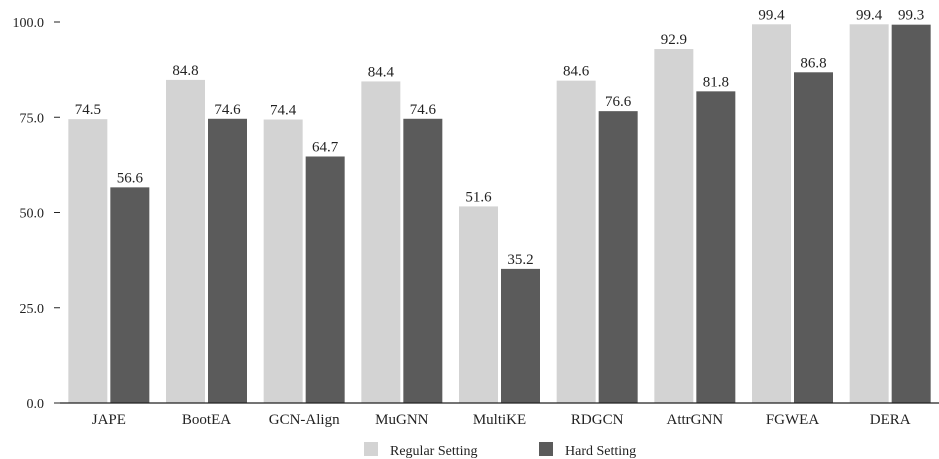 The width and height of the screenshot is (939, 459). Describe the element at coordinates (206, 420) in the screenshot. I see `x-category-label: BootEA` at that location.